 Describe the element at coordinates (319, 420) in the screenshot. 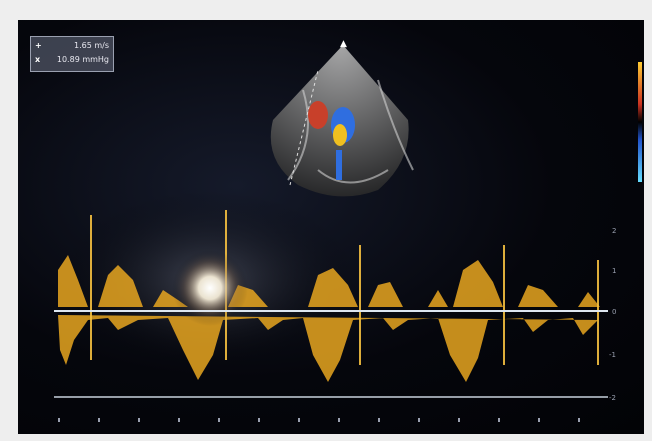

I see `time-ticks` at that location.